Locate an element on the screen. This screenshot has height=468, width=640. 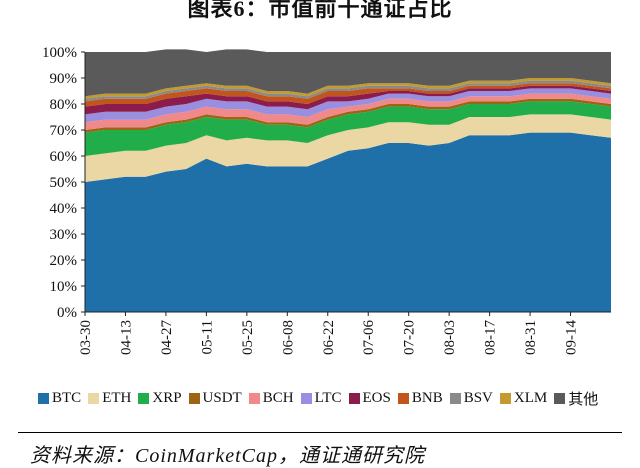
legend-item-其他: 其他 is located at coordinates (576, 398).